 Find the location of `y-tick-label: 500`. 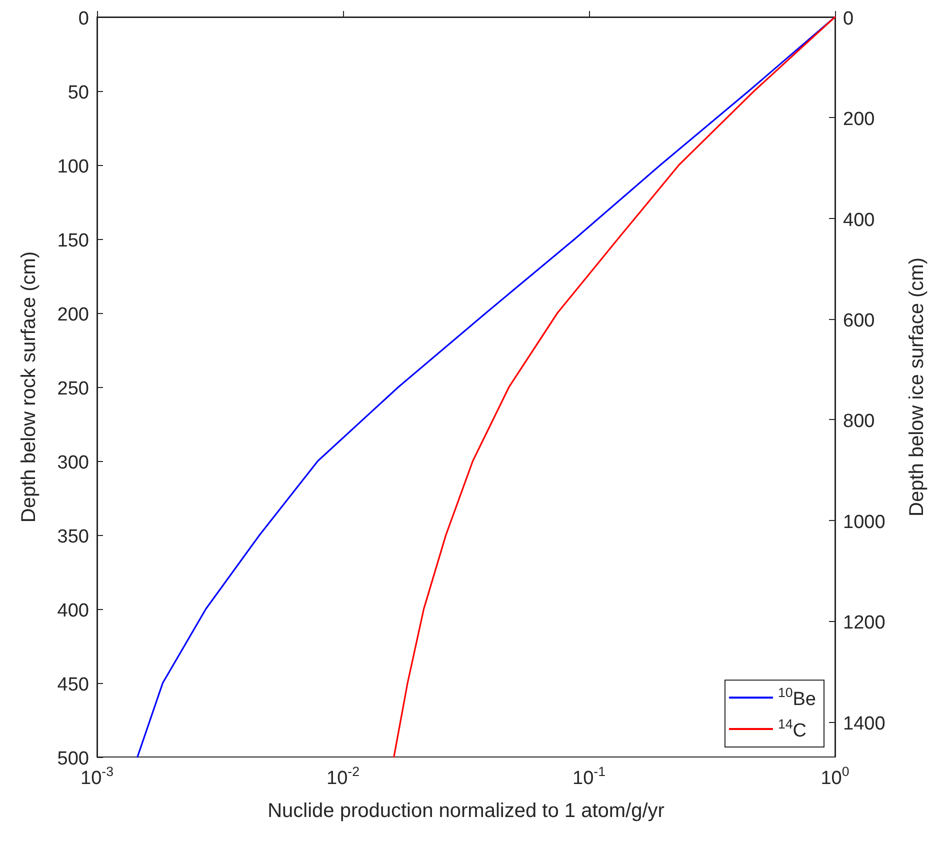

y-tick-label: 500 is located at coordinates (73, 759).